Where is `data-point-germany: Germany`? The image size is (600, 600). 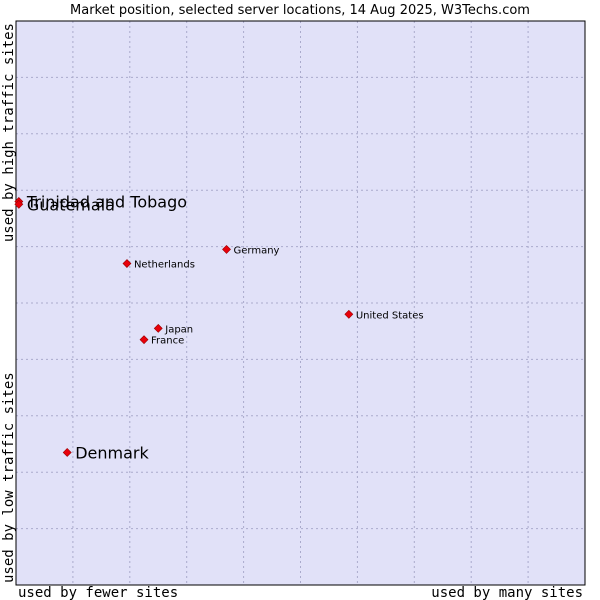
data-point-germany: Germany is located at coordinates (251, 250).